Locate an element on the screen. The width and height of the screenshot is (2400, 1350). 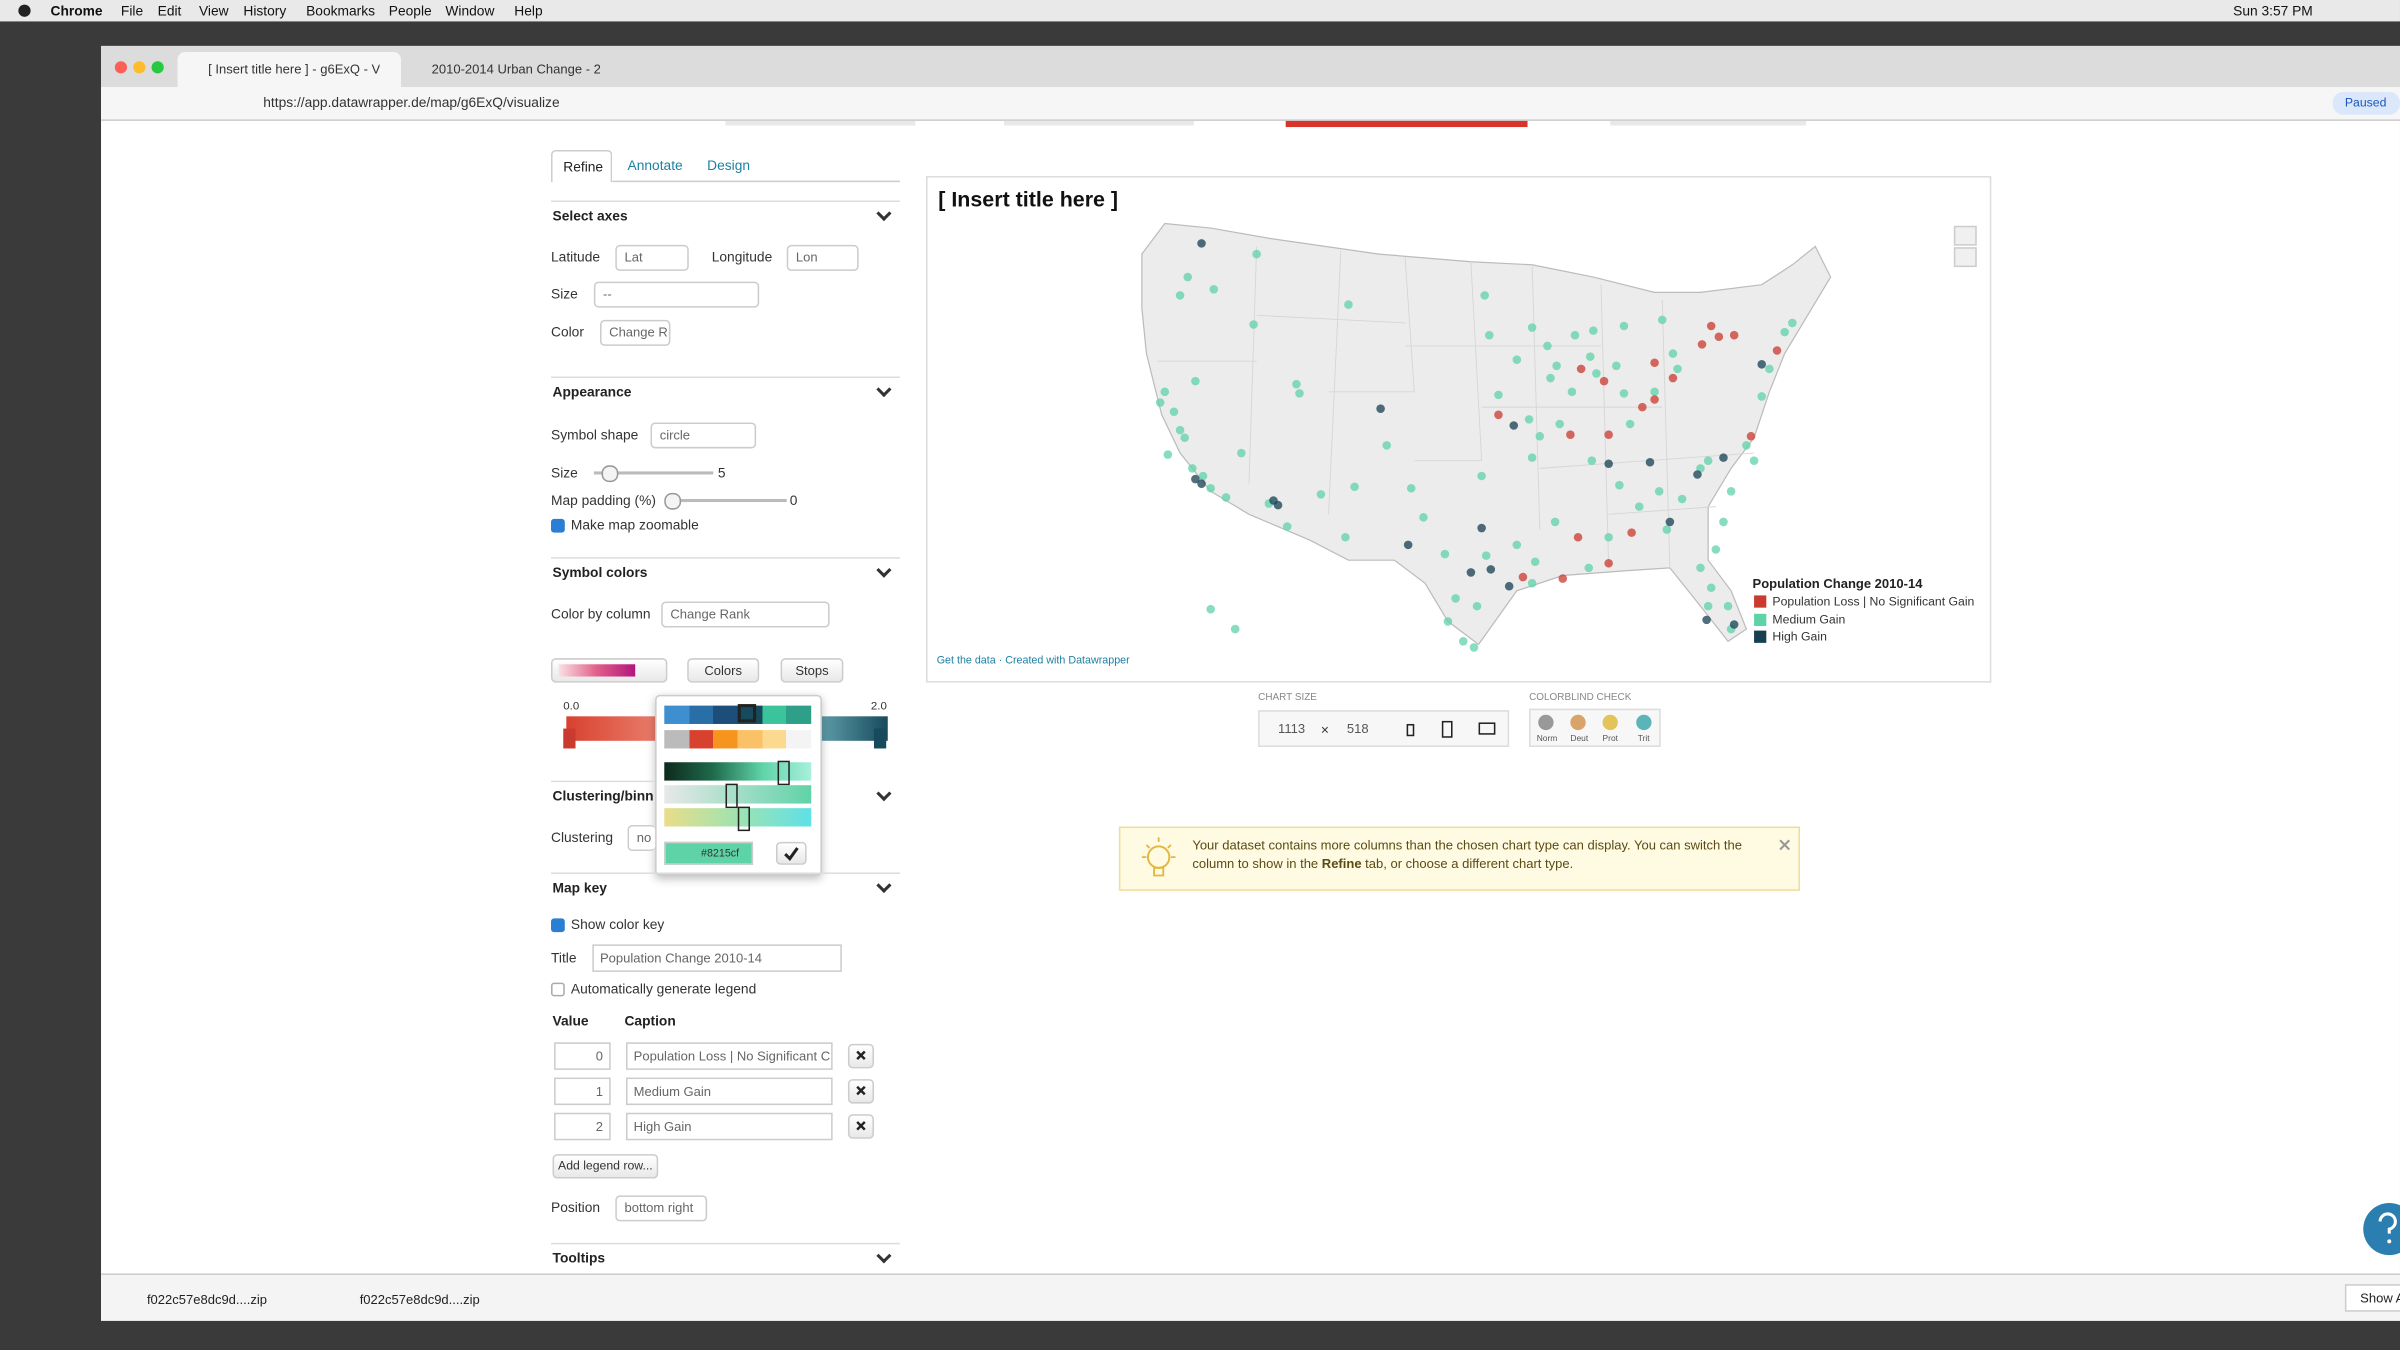
section-heading: Select axes is located at coordinates (590, 216).